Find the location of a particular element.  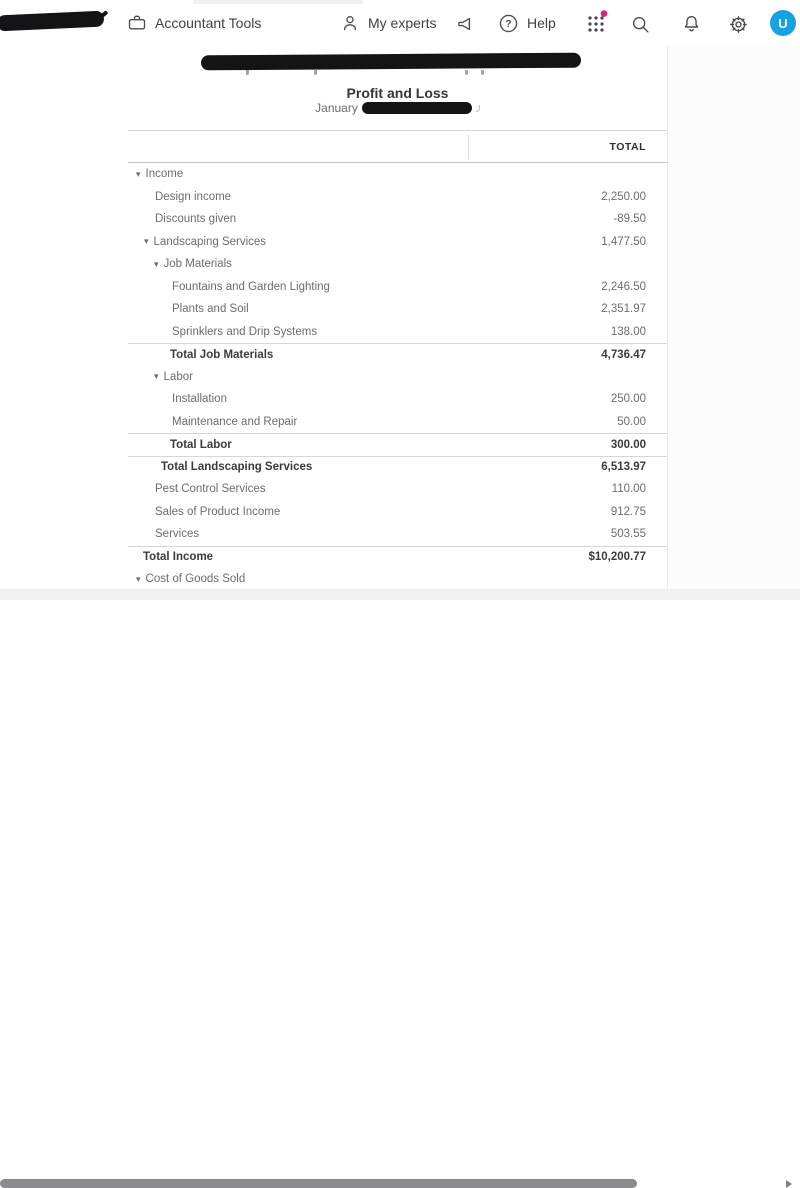

report-row: ▾ Labor is located at coordinates (397, 377).